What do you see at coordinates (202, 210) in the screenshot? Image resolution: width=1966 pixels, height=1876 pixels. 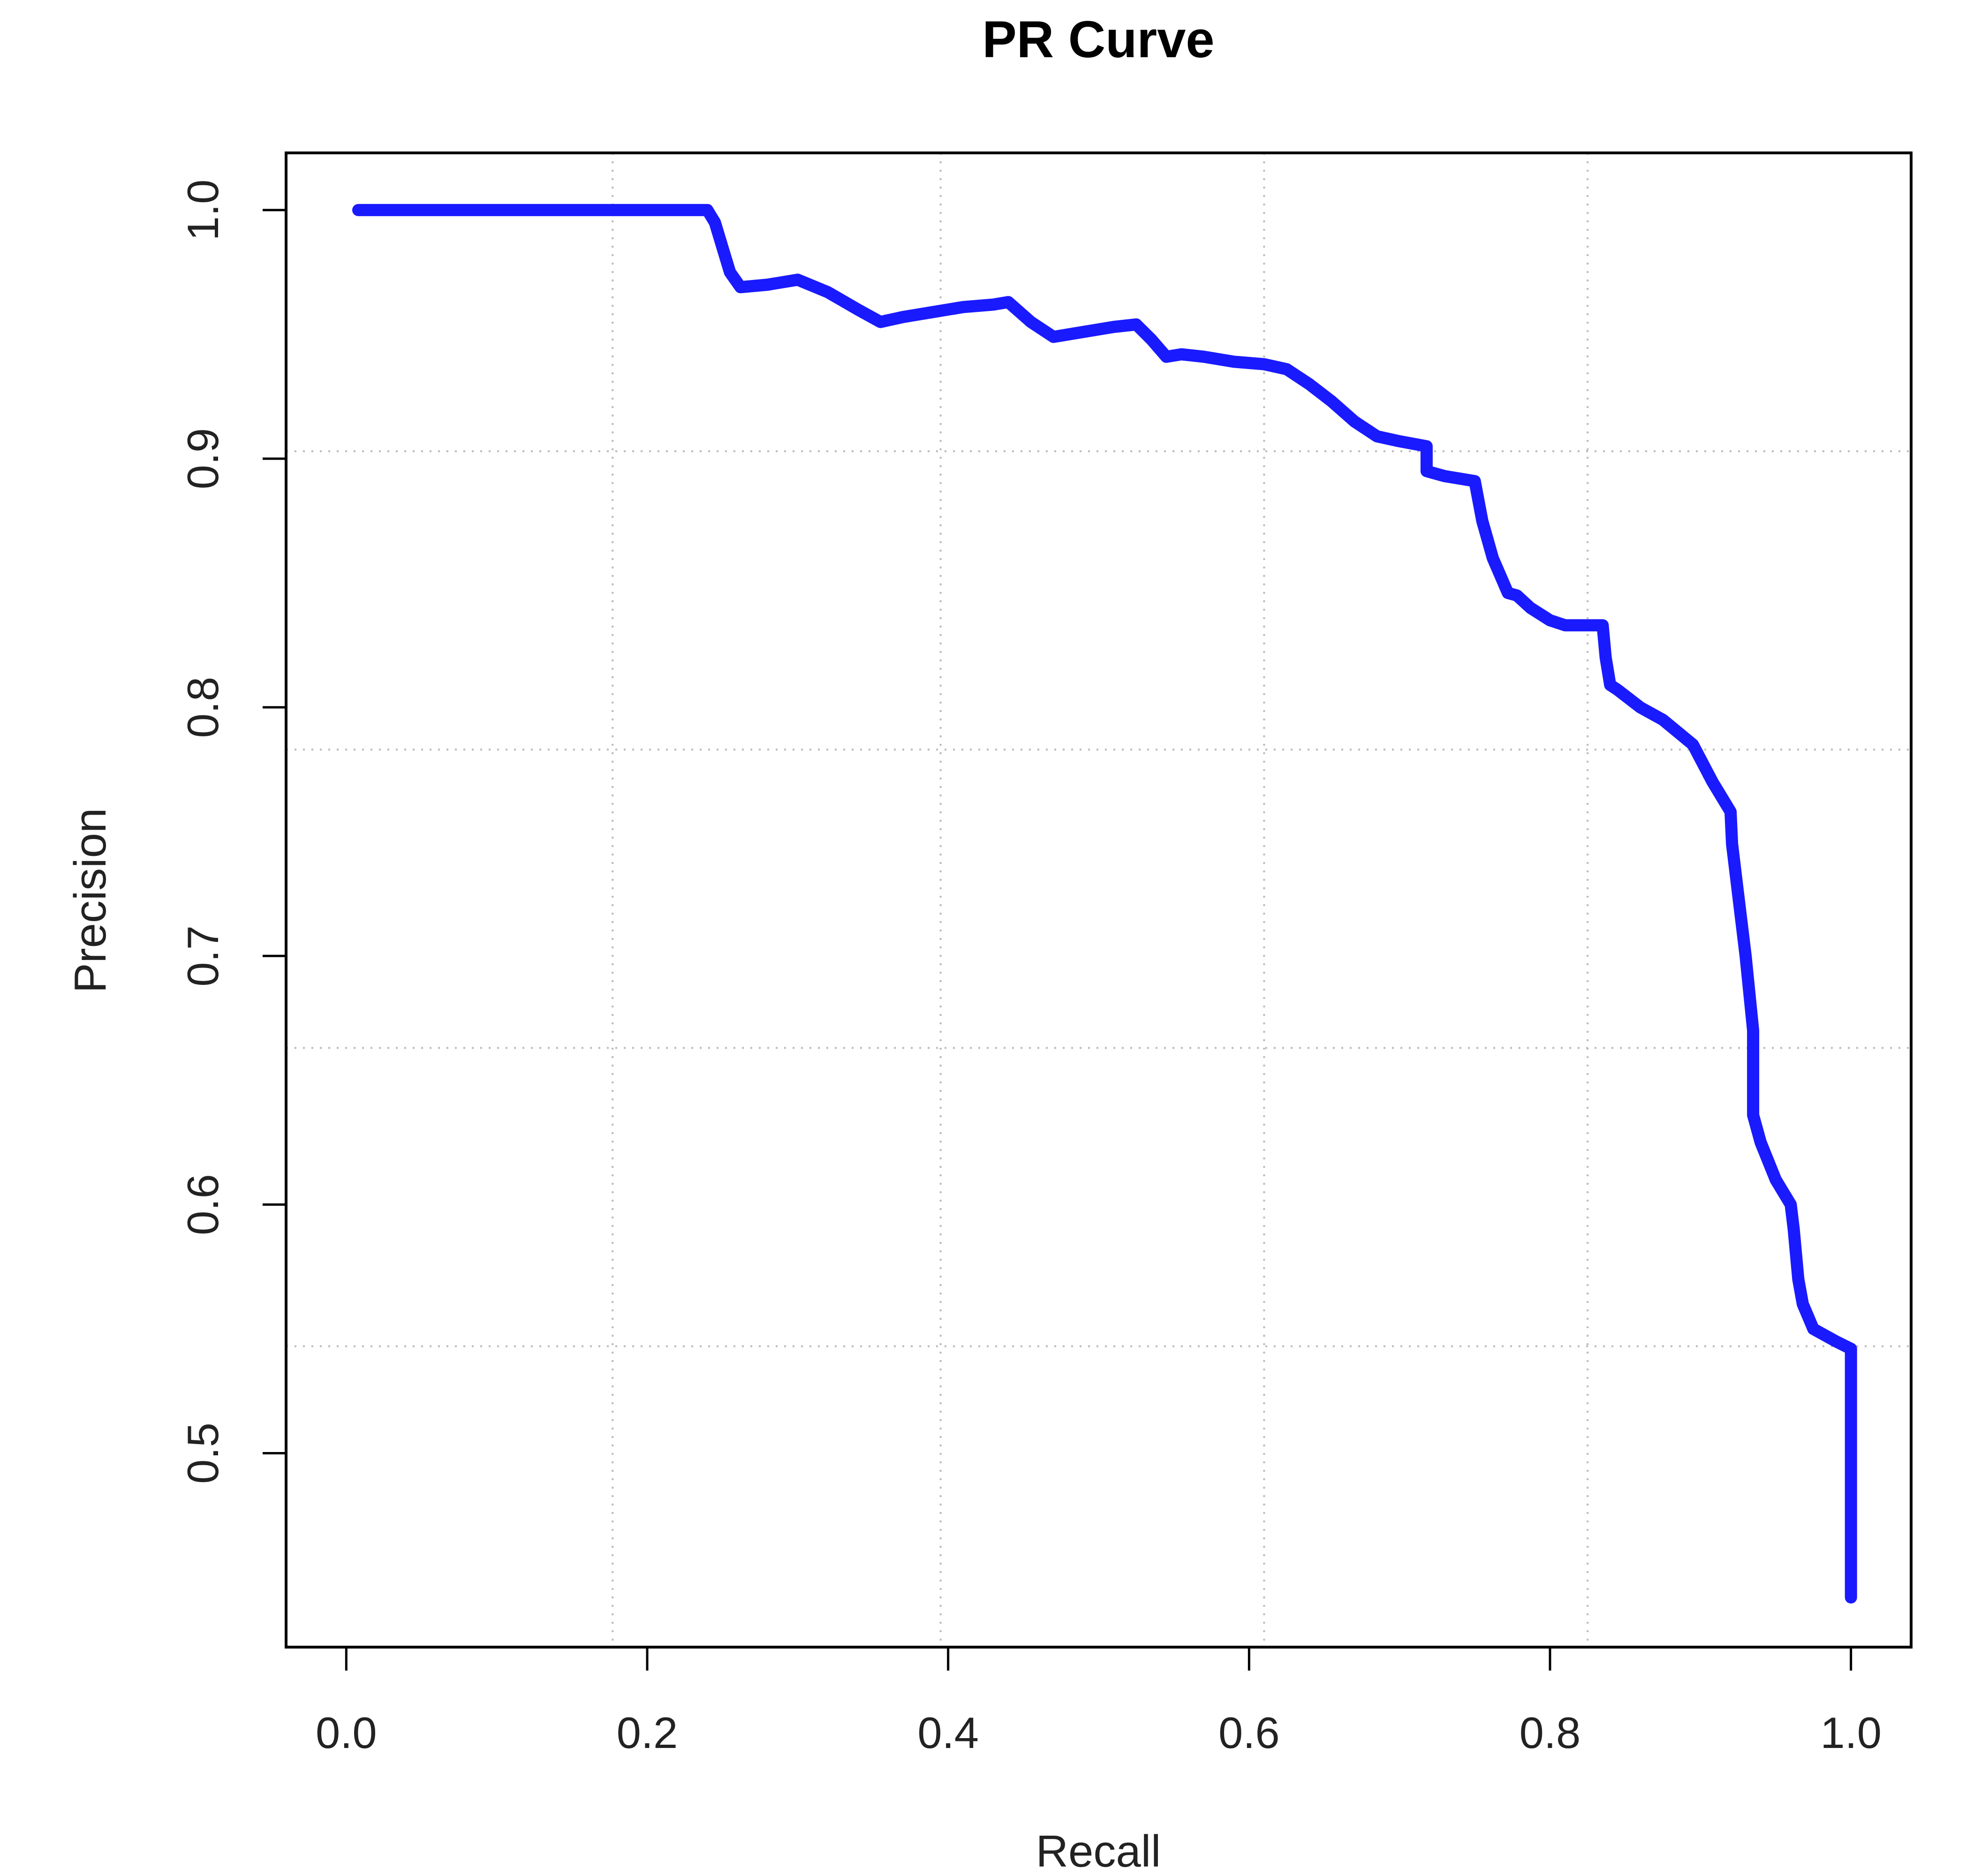 I see `y-tick-label: 1.0` at bounding box center [202, 210].